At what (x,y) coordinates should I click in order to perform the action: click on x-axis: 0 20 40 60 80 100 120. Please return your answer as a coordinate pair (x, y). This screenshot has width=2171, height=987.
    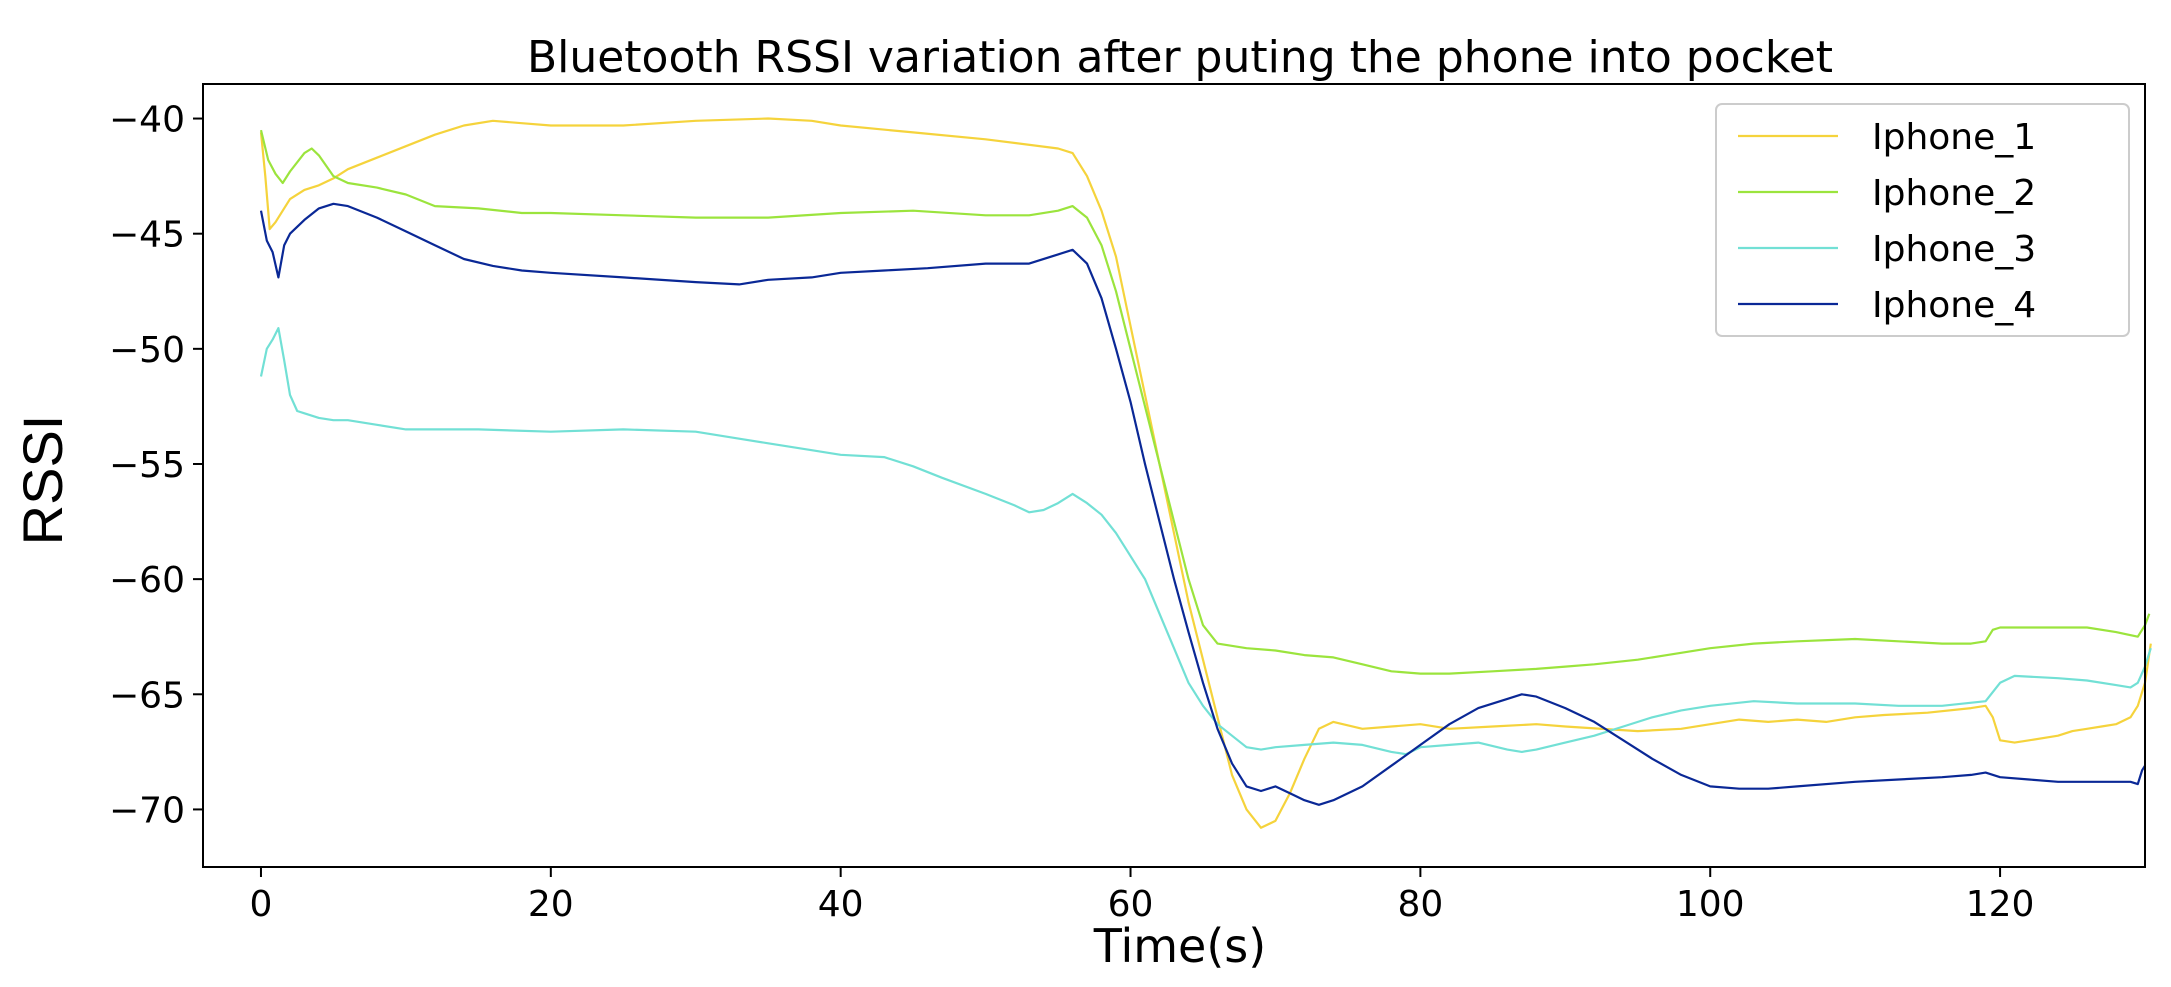
    Looking at the image, I should click on (1142, 896).